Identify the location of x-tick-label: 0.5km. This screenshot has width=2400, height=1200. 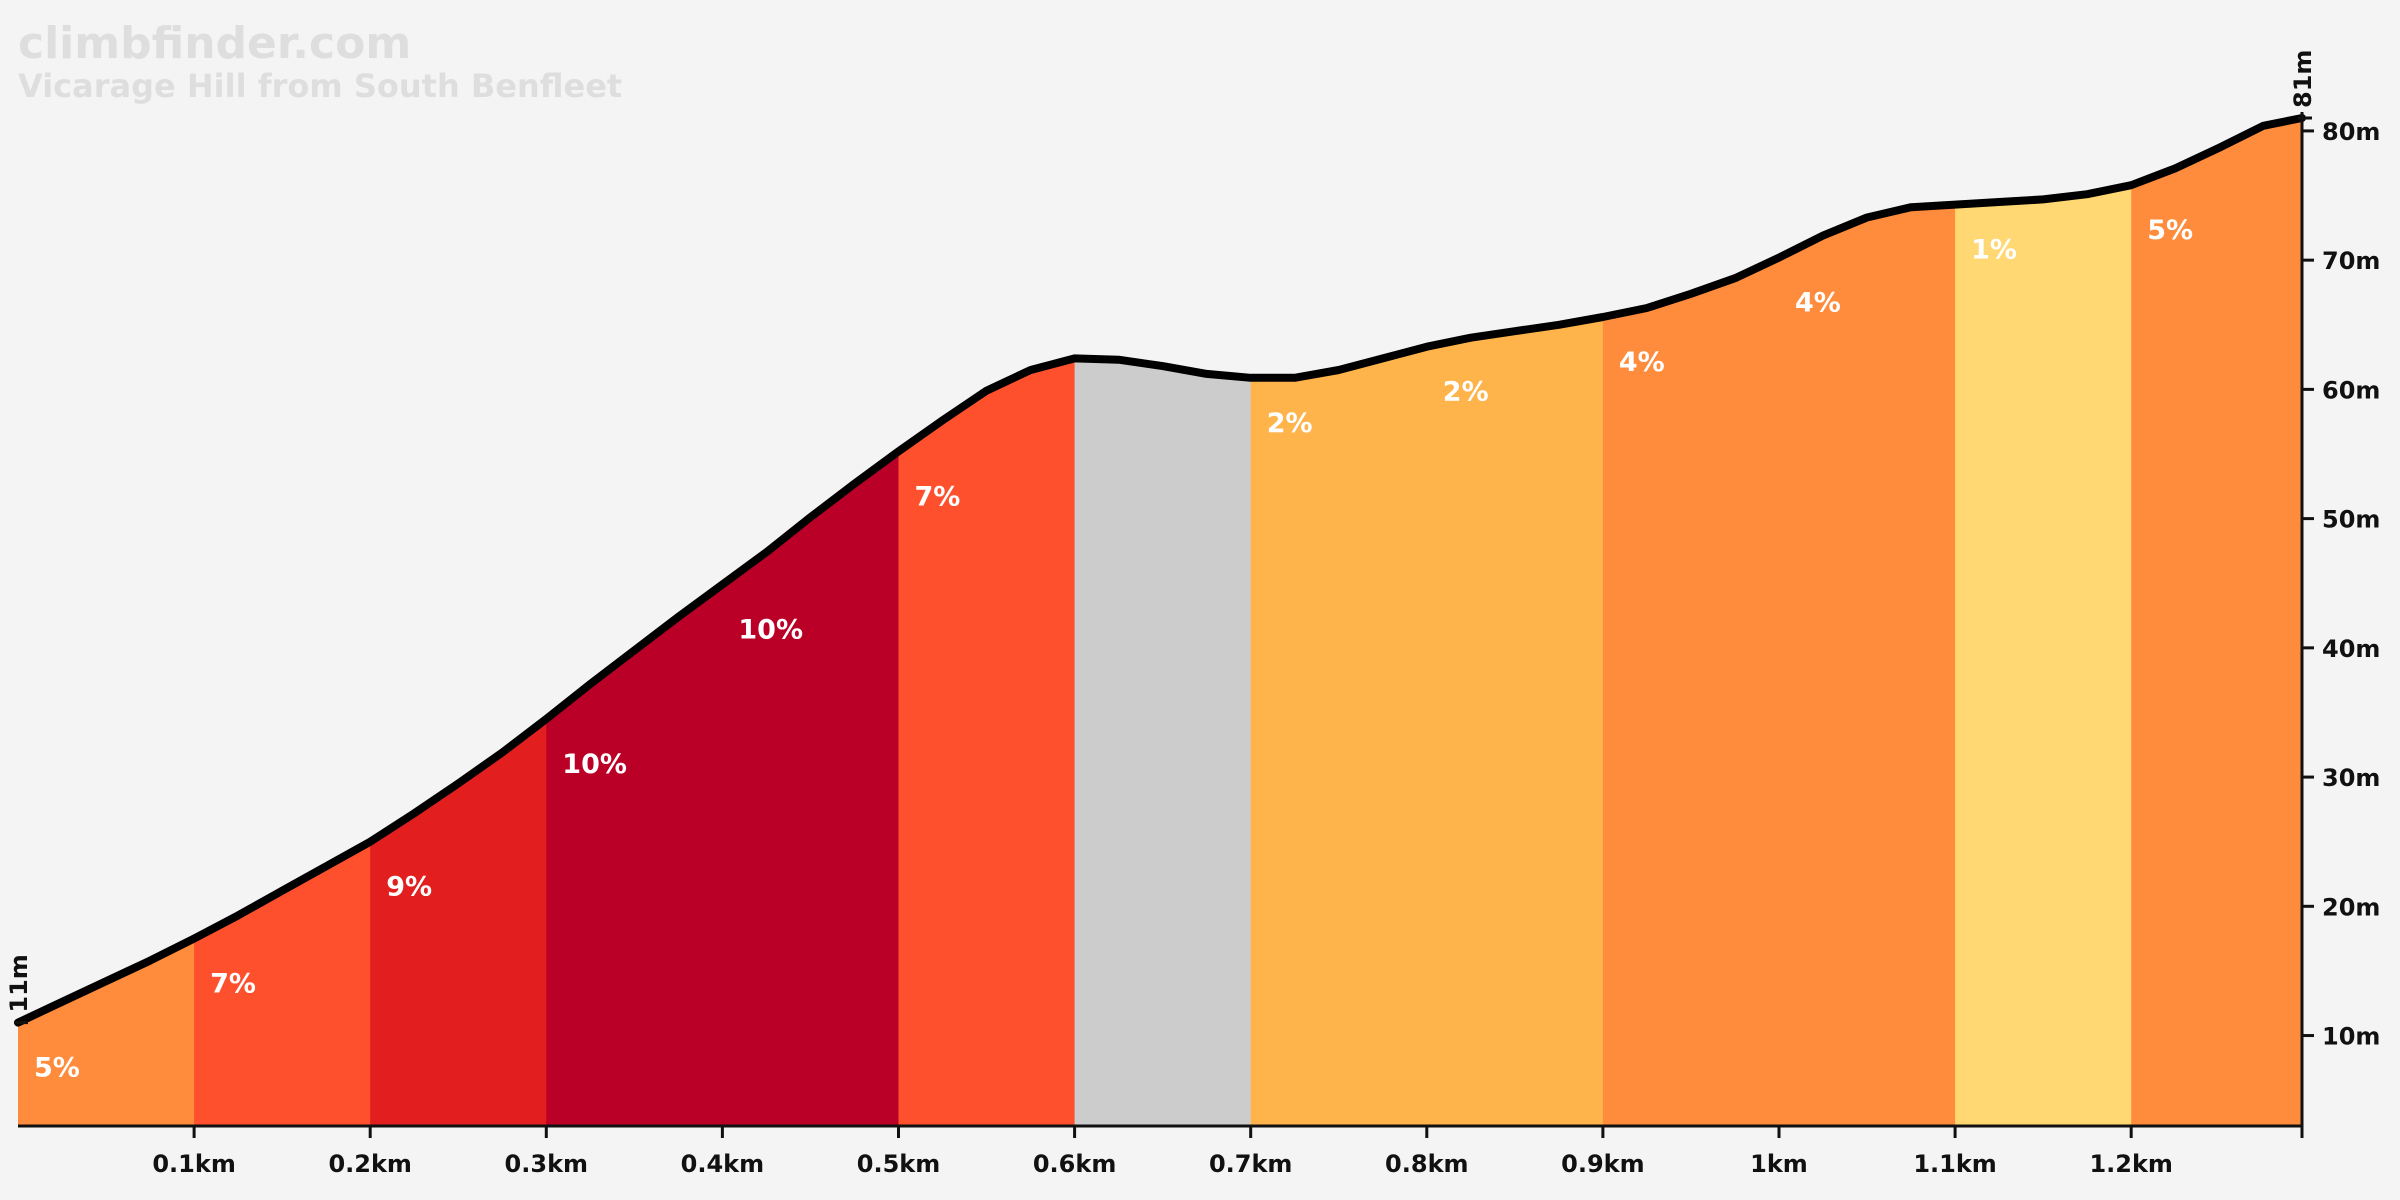
(898, 1164).